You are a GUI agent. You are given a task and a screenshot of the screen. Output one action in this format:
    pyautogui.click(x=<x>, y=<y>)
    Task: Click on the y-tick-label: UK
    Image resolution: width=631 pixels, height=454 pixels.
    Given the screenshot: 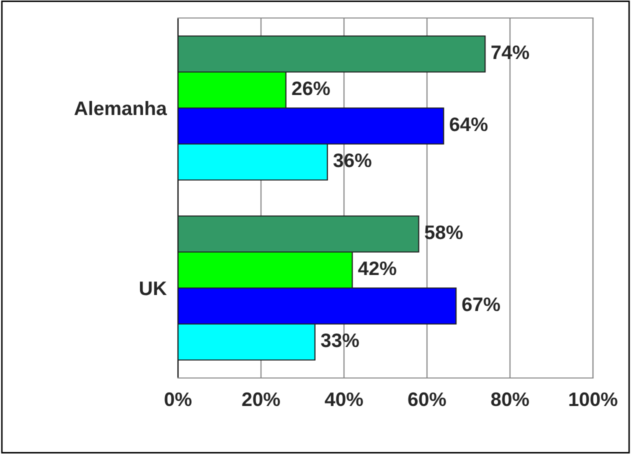 What is the action you would take?
    pyautogui.click(x=153, y=289)
    